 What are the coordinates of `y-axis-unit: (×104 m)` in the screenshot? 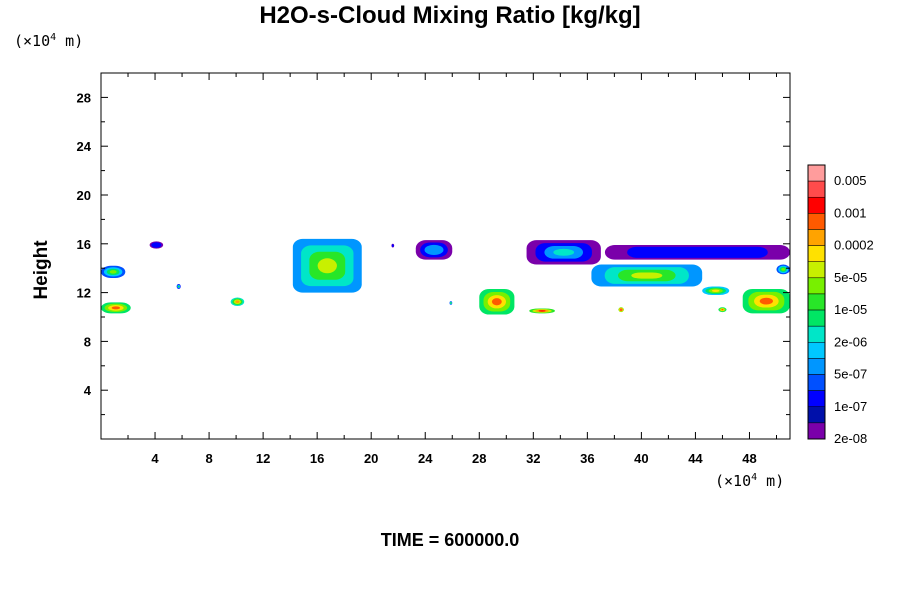 It's located at (48, 41).